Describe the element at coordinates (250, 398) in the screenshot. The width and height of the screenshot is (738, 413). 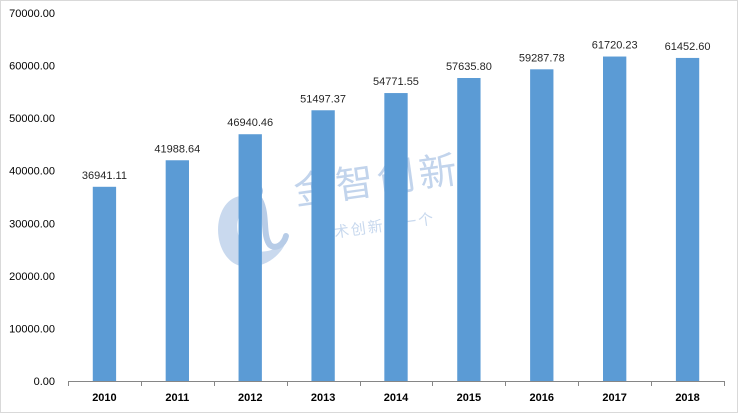
I see `x-tick-label: 2012` at that location.